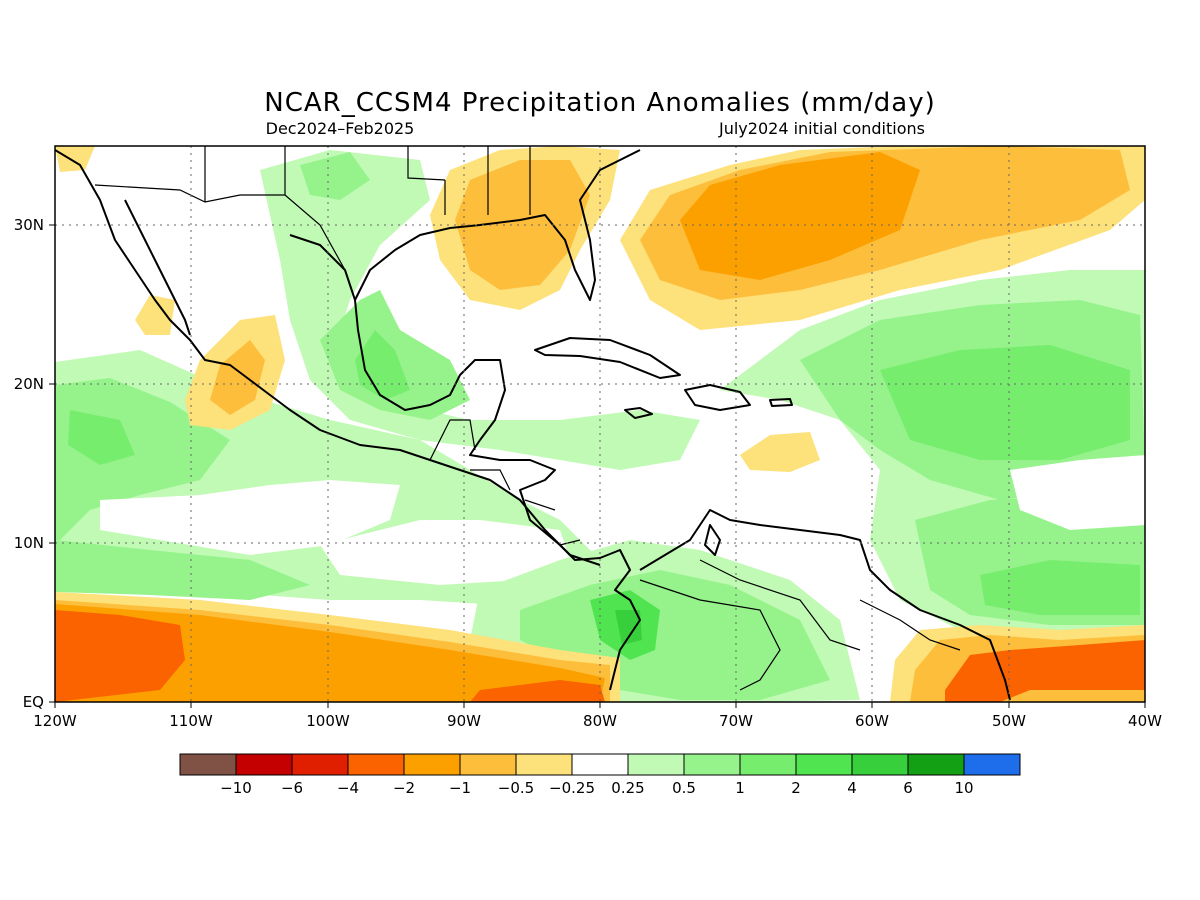 The height and width of the screenshot is (900, 1200). What do you see at coordinates (628, 627) in the screenshot?
I see `wet-region-colombia-peak` at bounding box center [628, 627].